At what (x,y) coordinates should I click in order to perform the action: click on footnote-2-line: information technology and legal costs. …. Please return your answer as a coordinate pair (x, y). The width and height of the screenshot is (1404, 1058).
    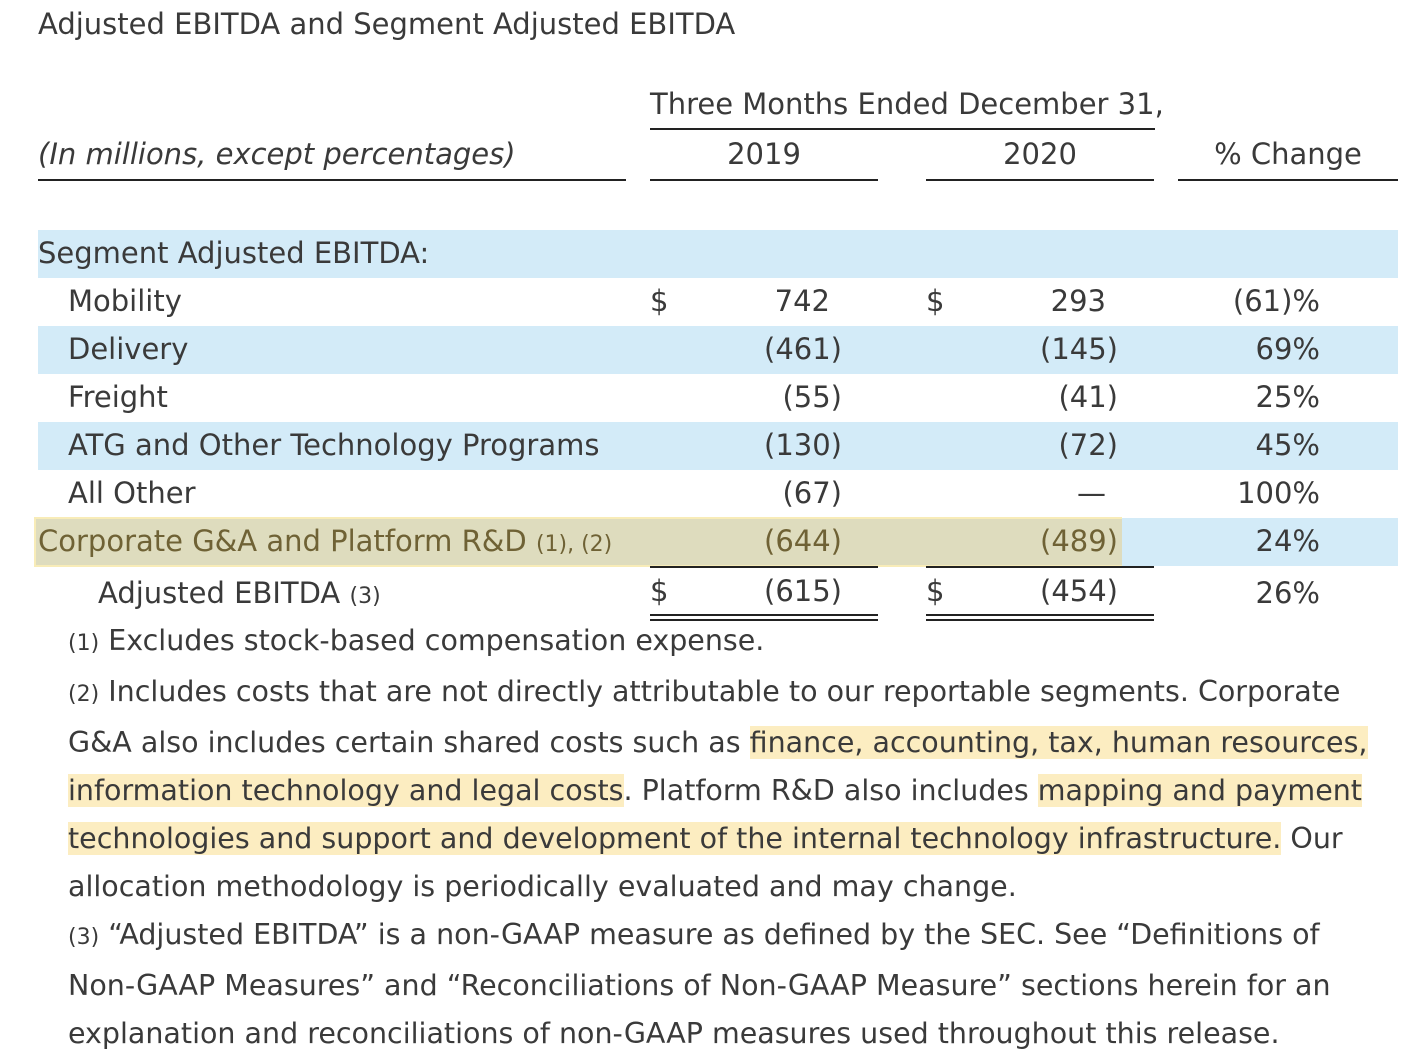
    Looking at the image, I should click on (733, 791).